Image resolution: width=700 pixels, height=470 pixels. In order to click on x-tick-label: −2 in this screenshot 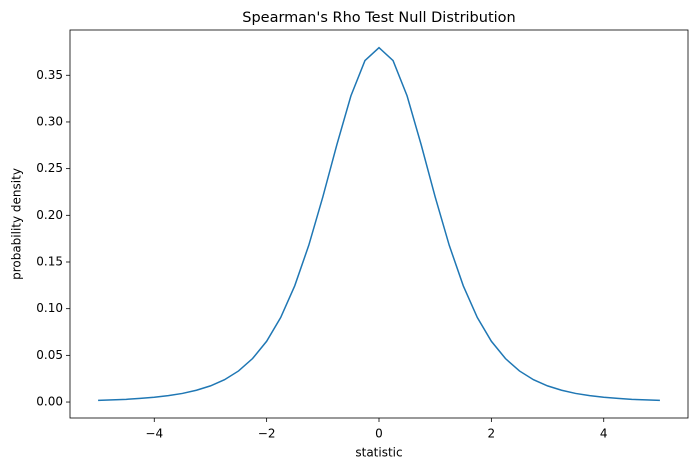, I will do `click(267, 434)`.